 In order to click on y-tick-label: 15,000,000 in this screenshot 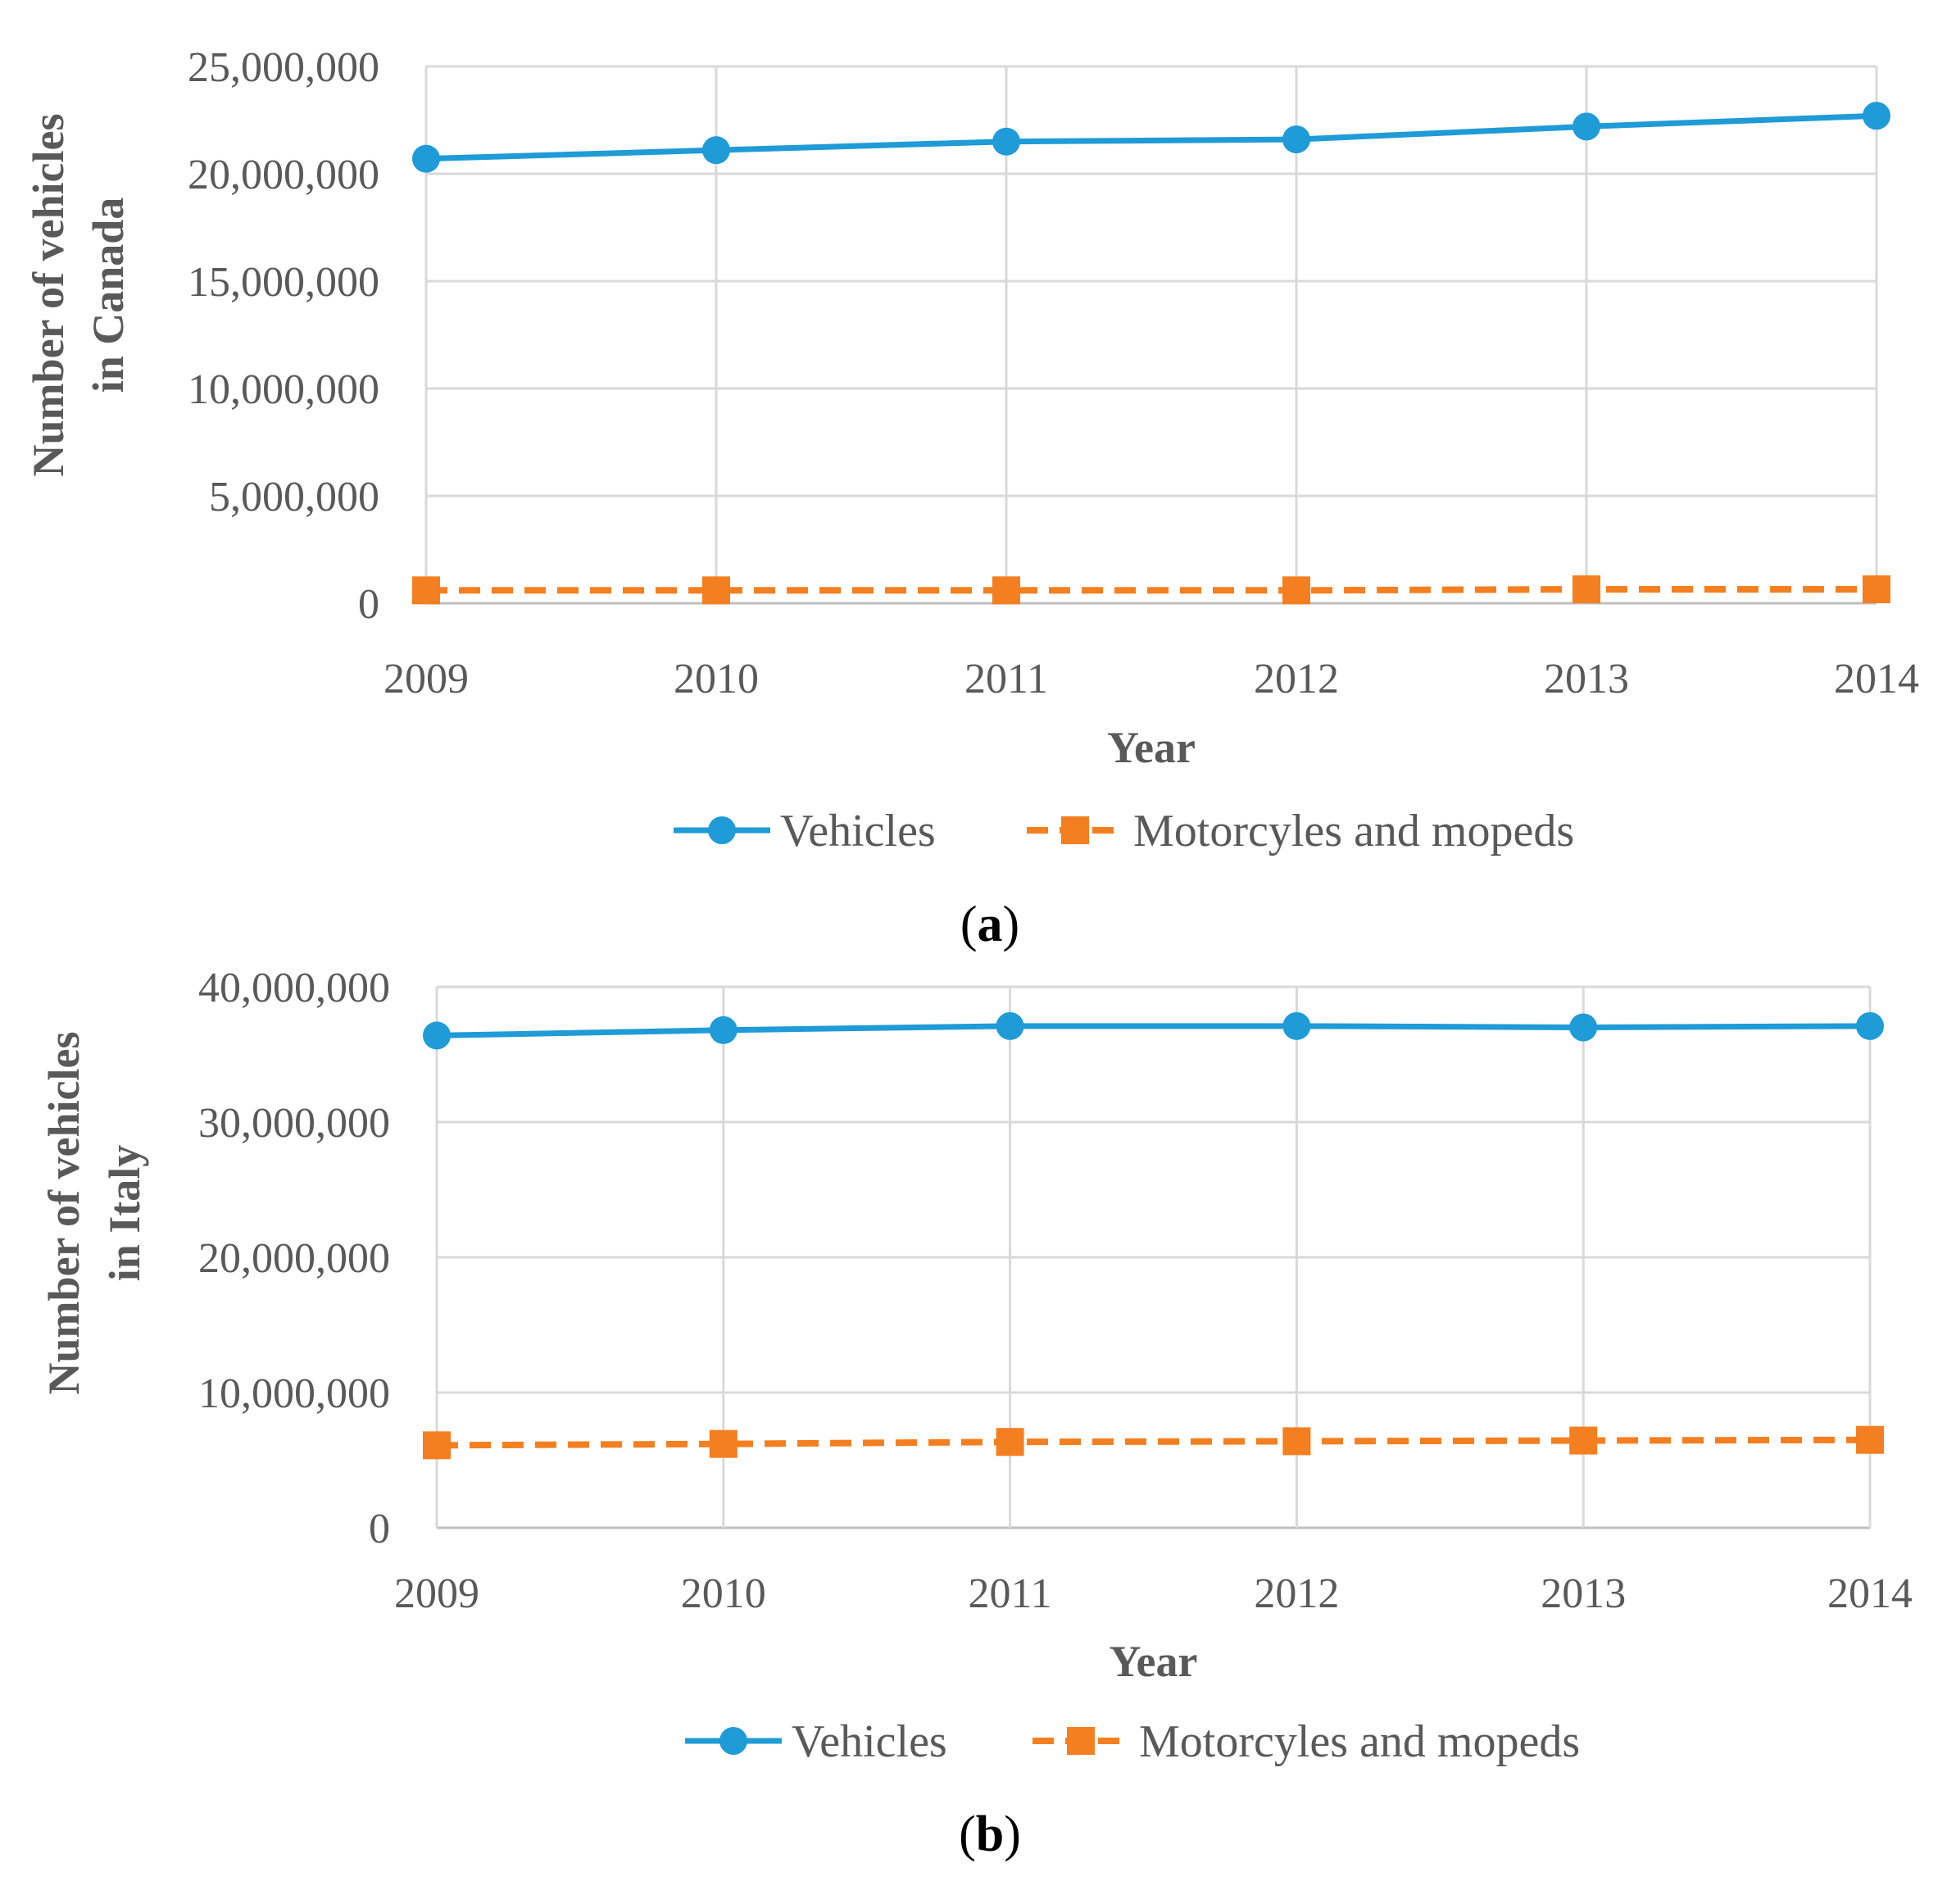, I will do `click(283, 282)`.